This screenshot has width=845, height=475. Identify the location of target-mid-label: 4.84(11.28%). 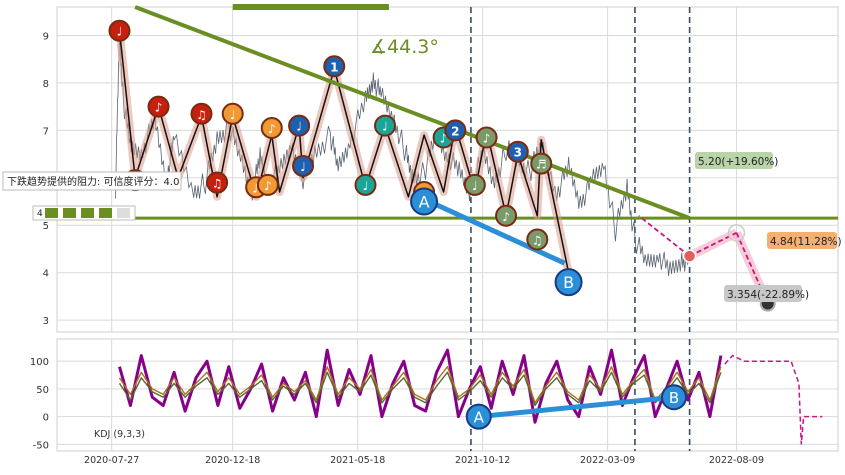
(806, 242).